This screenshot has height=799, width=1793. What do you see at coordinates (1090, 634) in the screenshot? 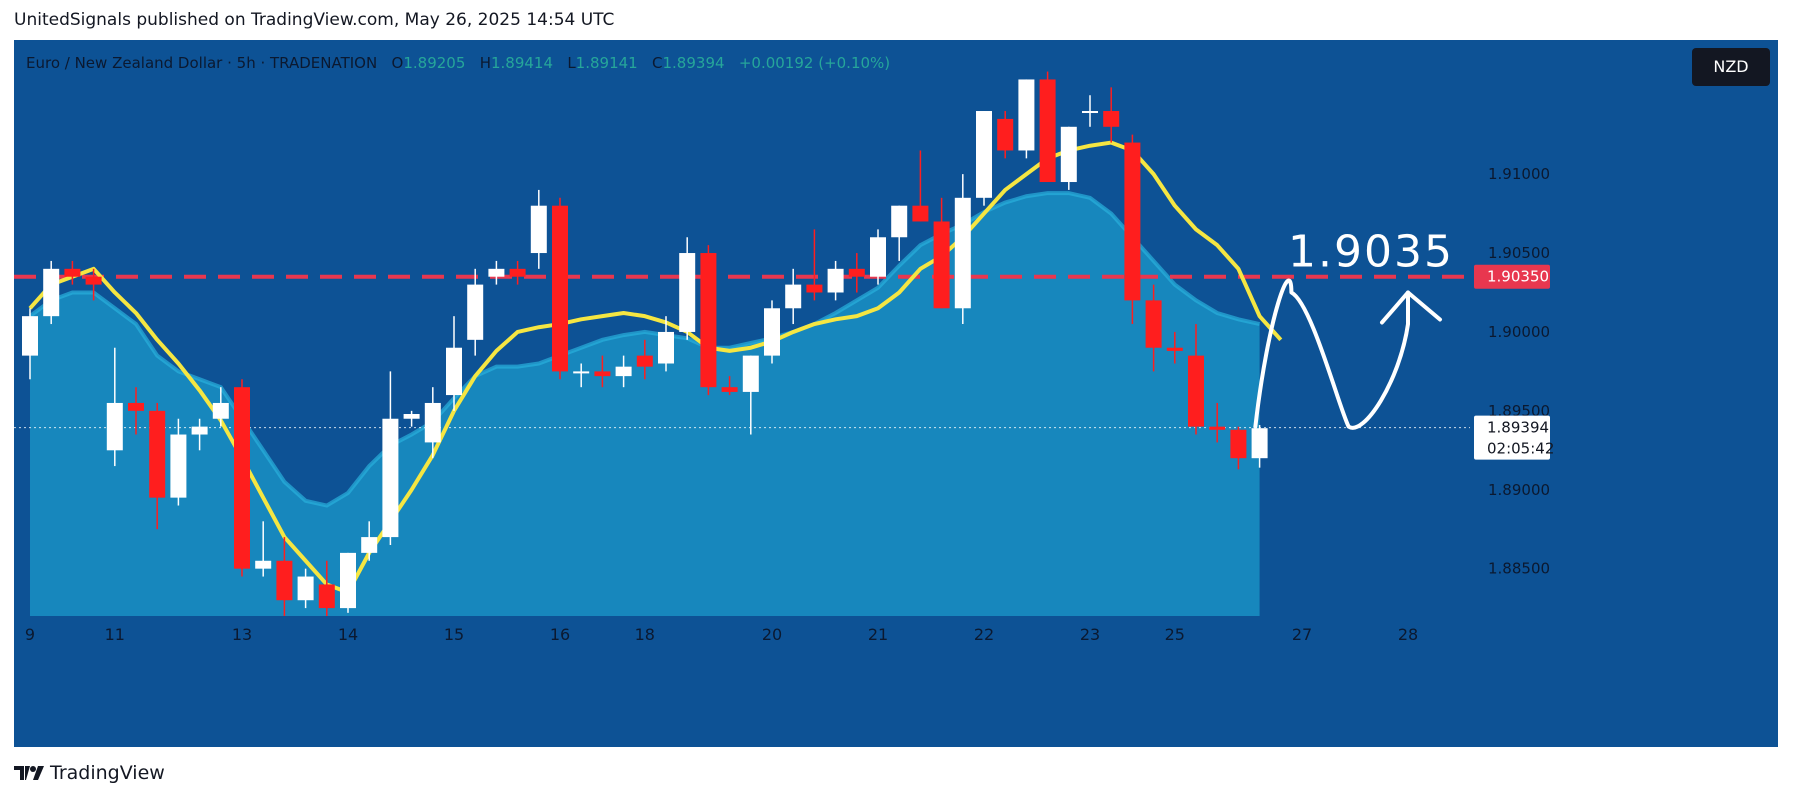
I see `x-tick-label: 23` at bounding box center [1090, 634].